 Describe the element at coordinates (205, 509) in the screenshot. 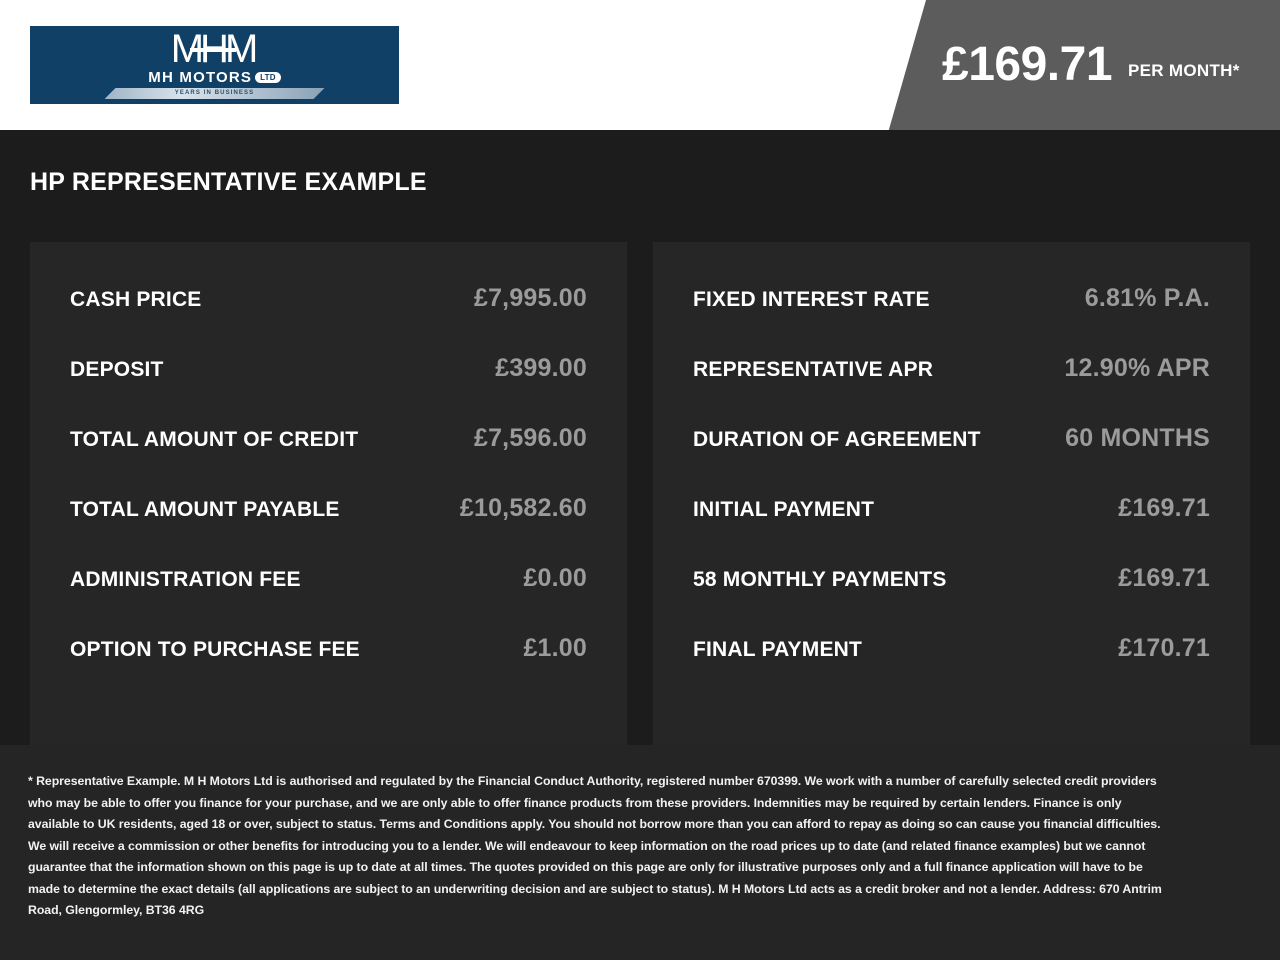

I see `row-label: TOTAL AMOUNT PAYABLE` at that location.